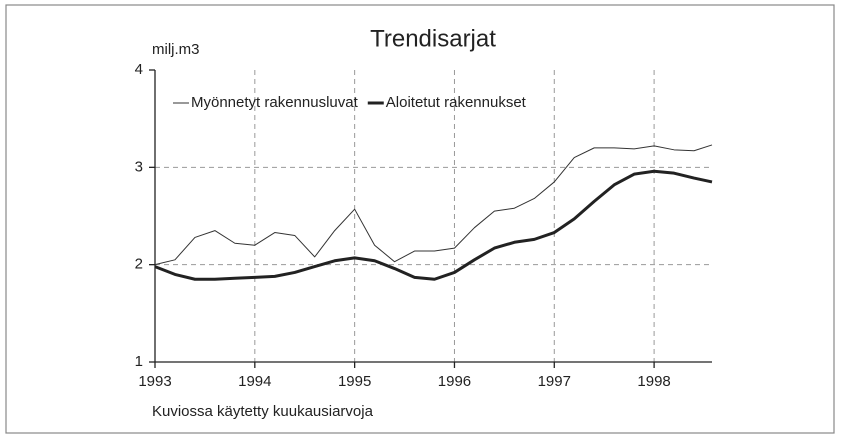 This screenshot has height=438, width=841. Describe the element at coordinates (433, 38) in the screenshot. I see `chart-title: Trendisarjat` at that location.